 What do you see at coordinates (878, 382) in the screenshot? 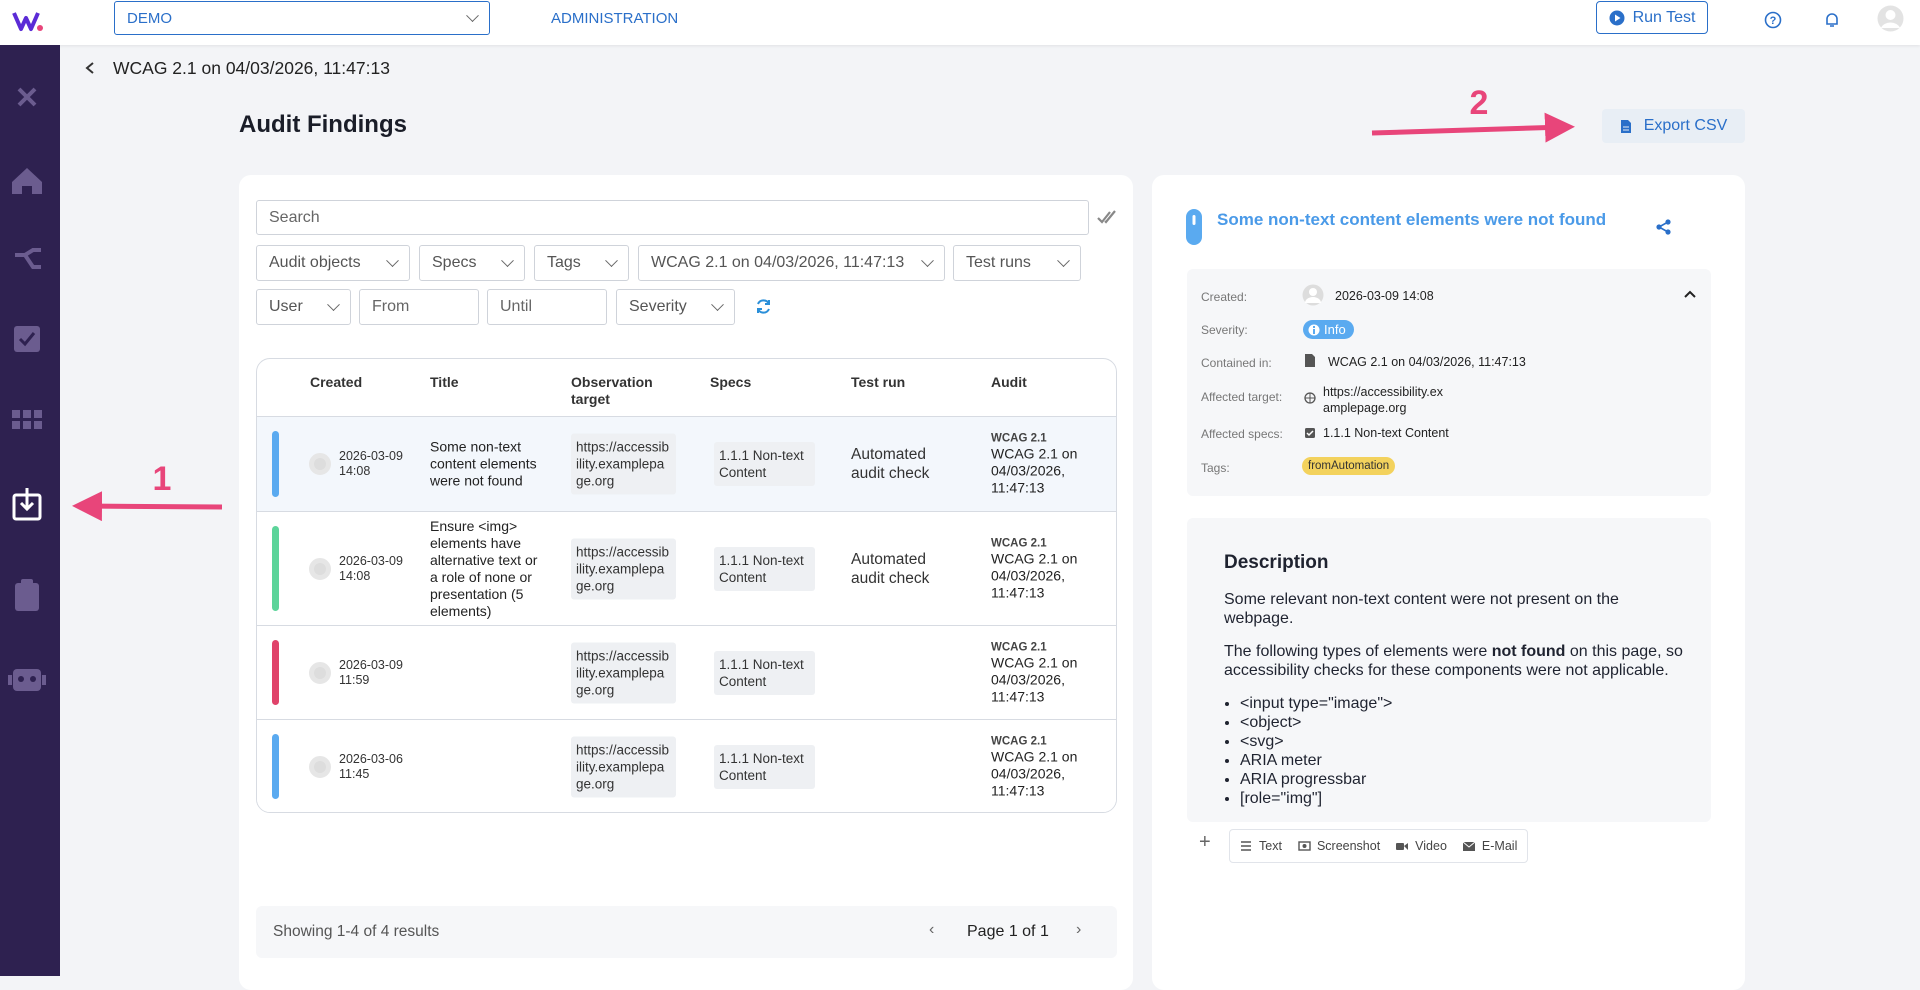
I see `column-header: Test run` at bounding box center [878, 382].